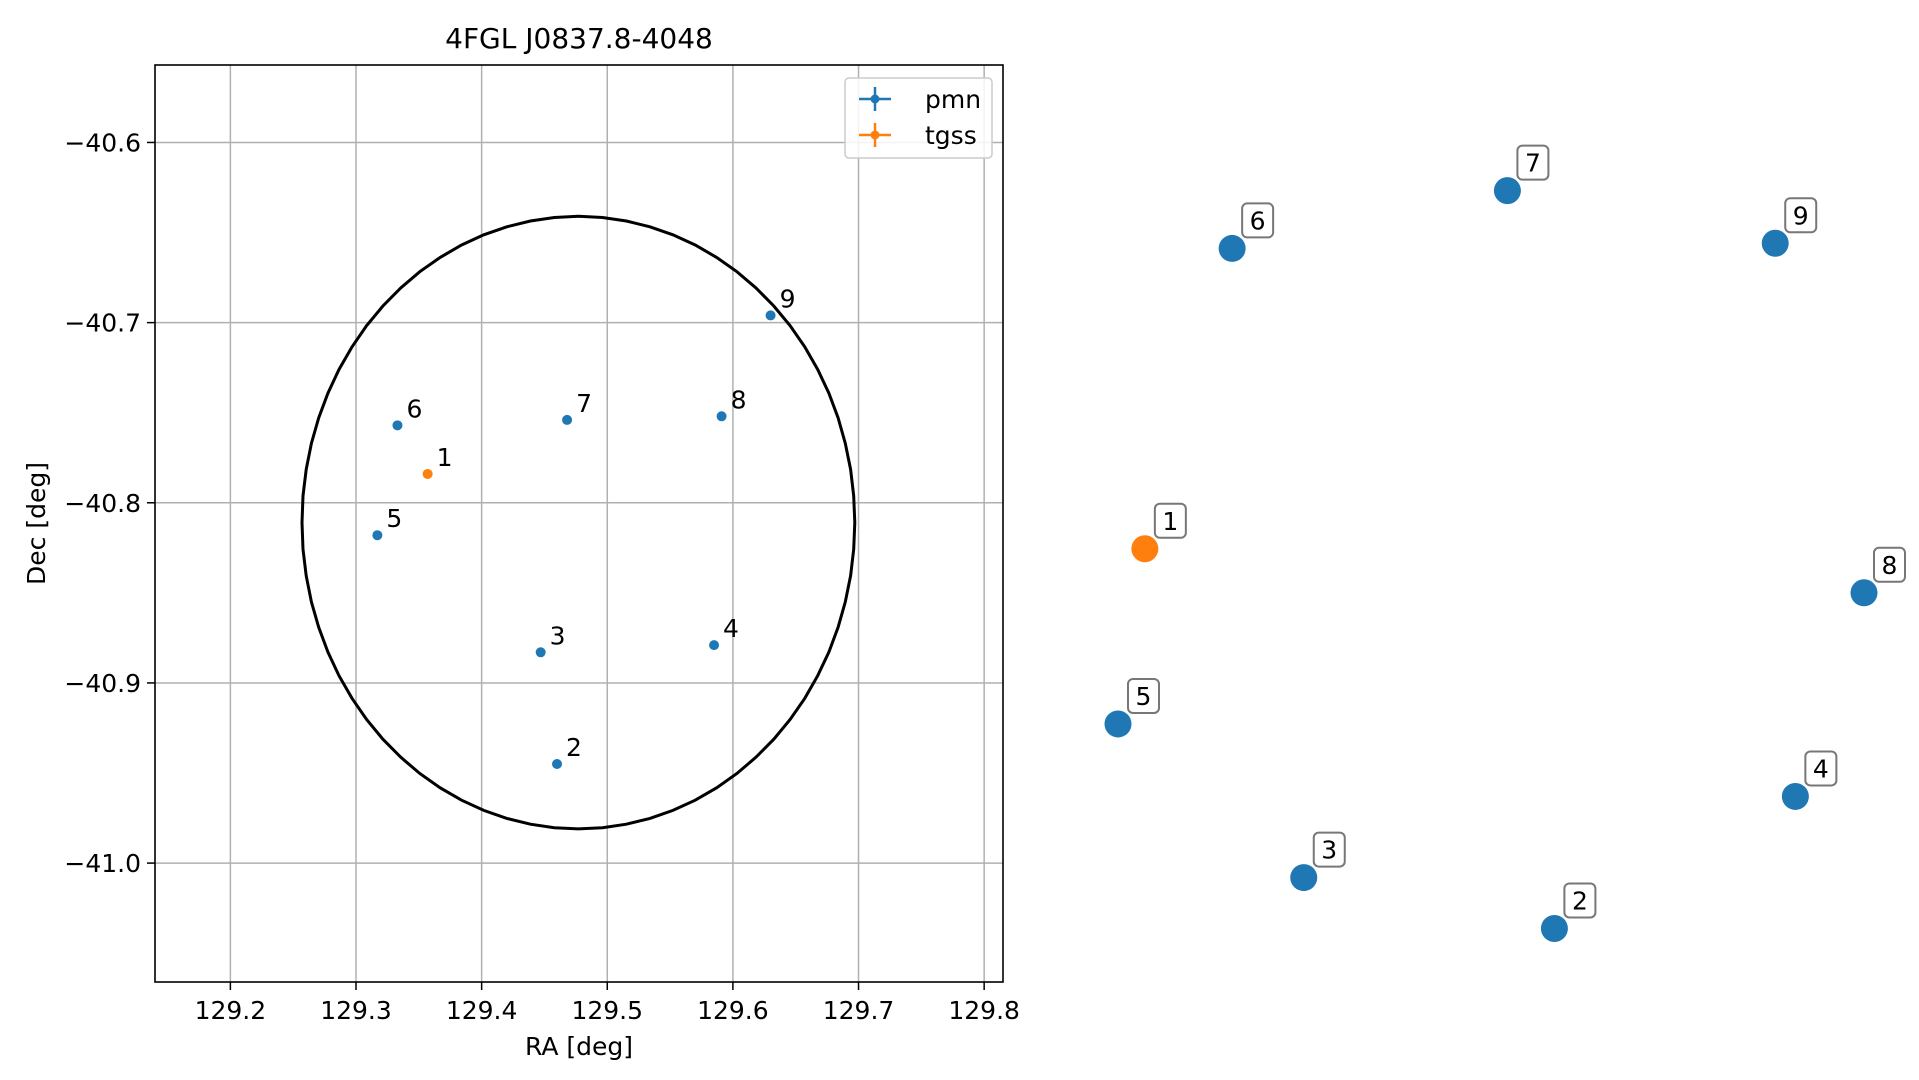 The width and height of the screenshot is (1919, 1080). What do you see at coordinates (36, 523) in the screenshot?
I see `y-axis-label: Dec [deg]` at bounding box center [36, 523].